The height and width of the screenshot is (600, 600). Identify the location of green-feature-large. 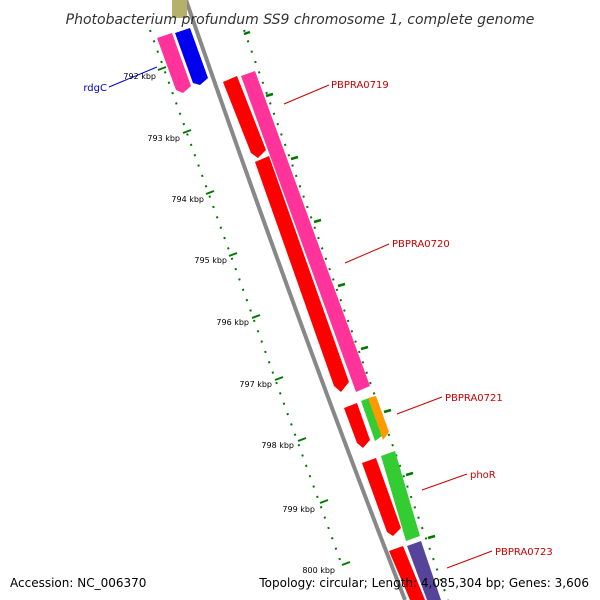
(400, 496).